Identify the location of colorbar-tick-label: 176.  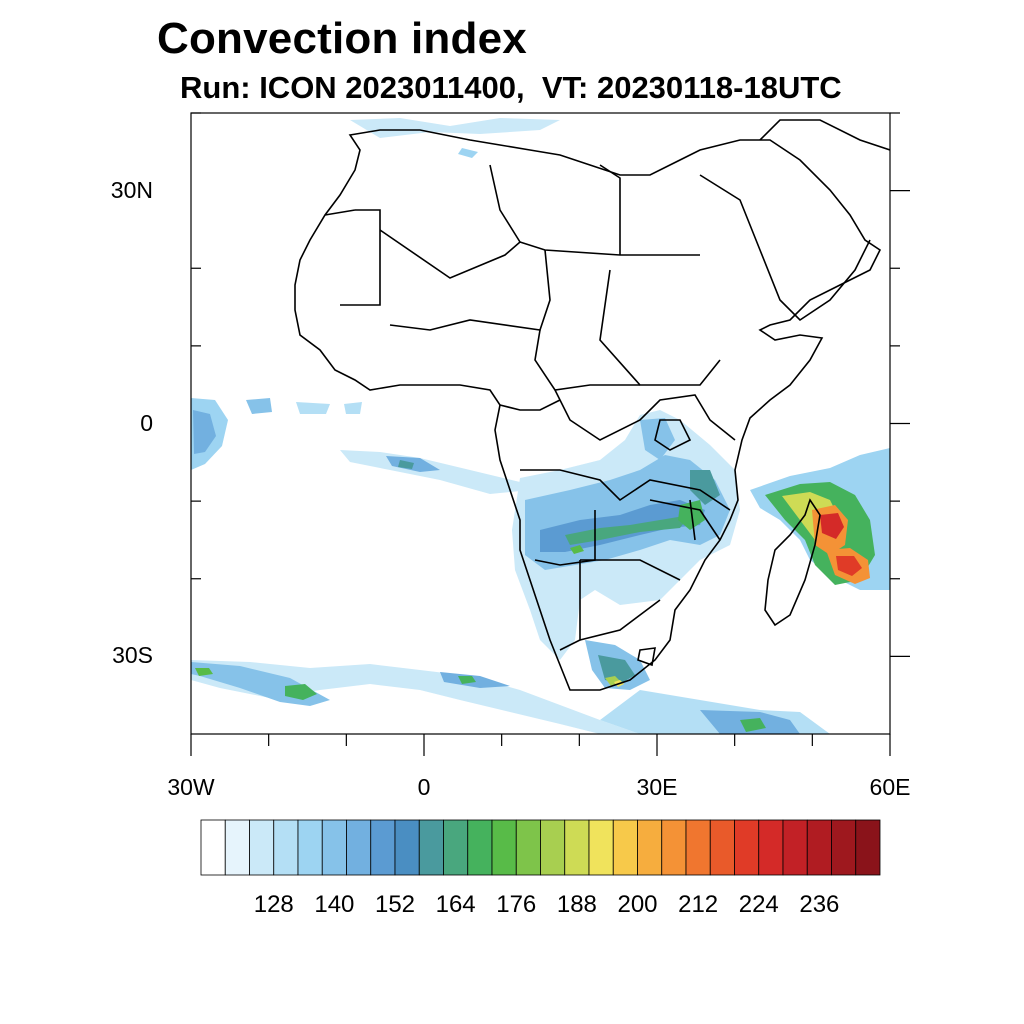
(516, 904).